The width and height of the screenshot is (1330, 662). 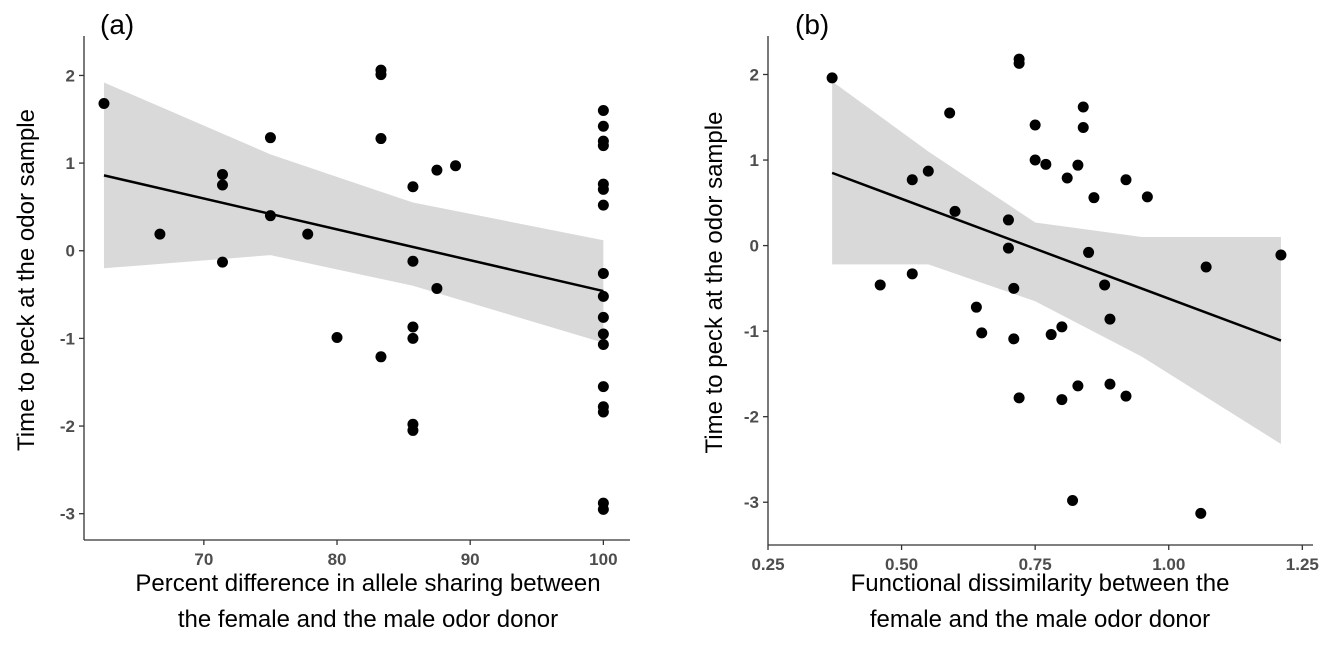 What do you see at coordinates (603, 559) in the screenshot?
I see `x-tick-label: 100` at bounding box center [603, 559].